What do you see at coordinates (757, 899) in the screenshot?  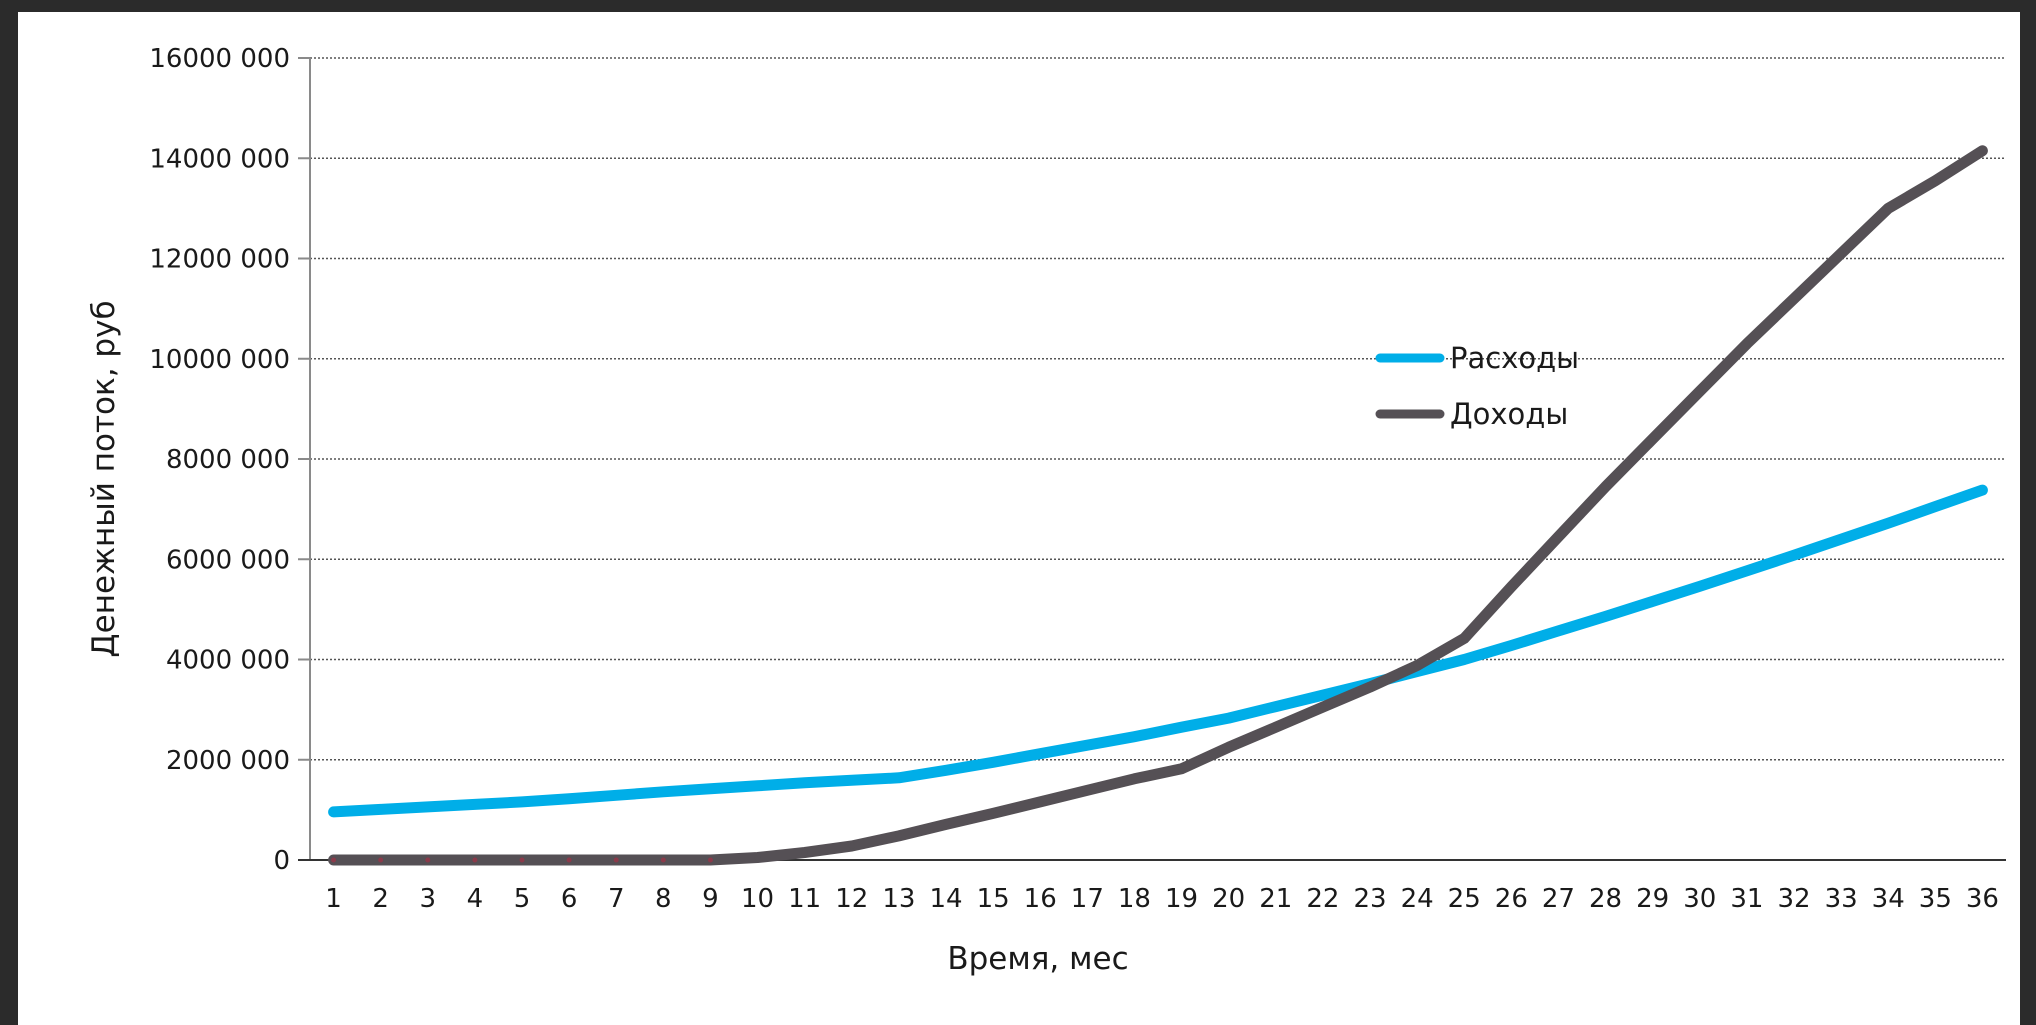 I see `x-tick-label: 10` at bounding box center [757, 899].